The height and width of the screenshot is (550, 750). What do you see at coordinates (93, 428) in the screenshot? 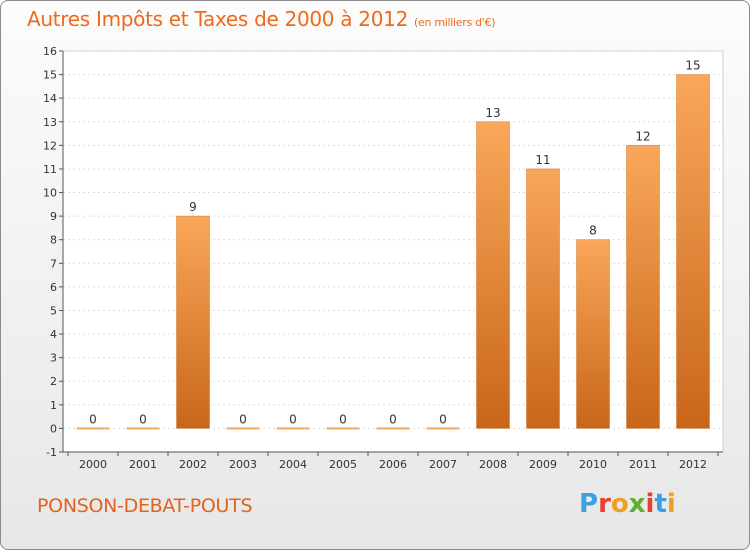
I see `bar-2000` at bounding box center [93, 428].